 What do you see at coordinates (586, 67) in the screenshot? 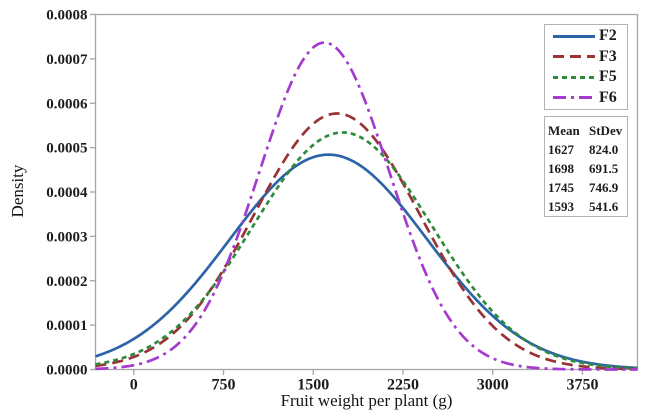
I see `legend: F2 F3 F5 F6` at bounding box center [586, 67].